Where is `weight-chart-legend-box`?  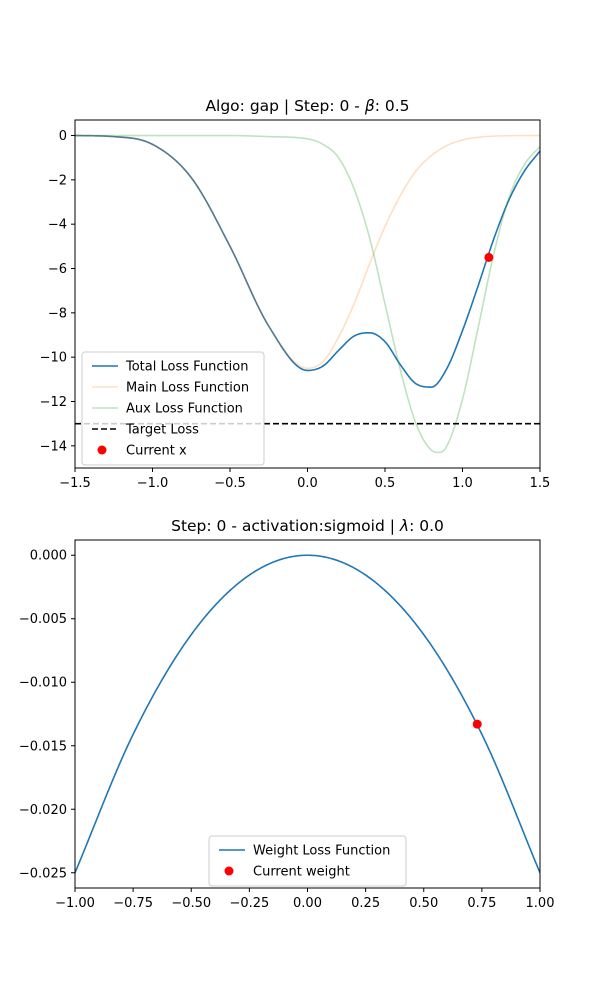
weight-chart-legend-box is located at coordinates (307, 861).